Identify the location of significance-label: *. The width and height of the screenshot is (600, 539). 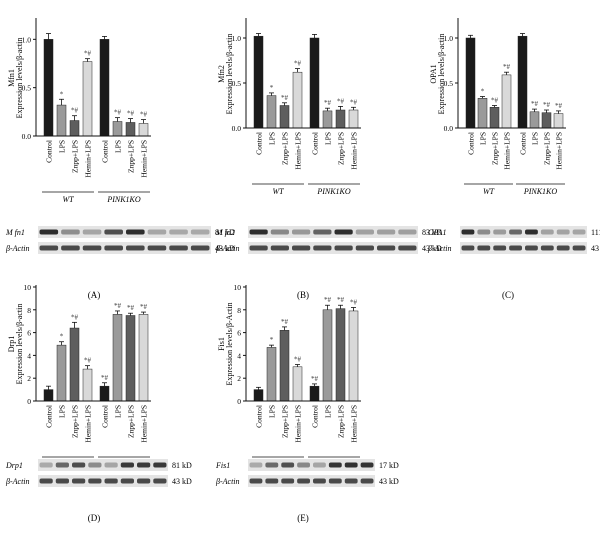
(62, 94).